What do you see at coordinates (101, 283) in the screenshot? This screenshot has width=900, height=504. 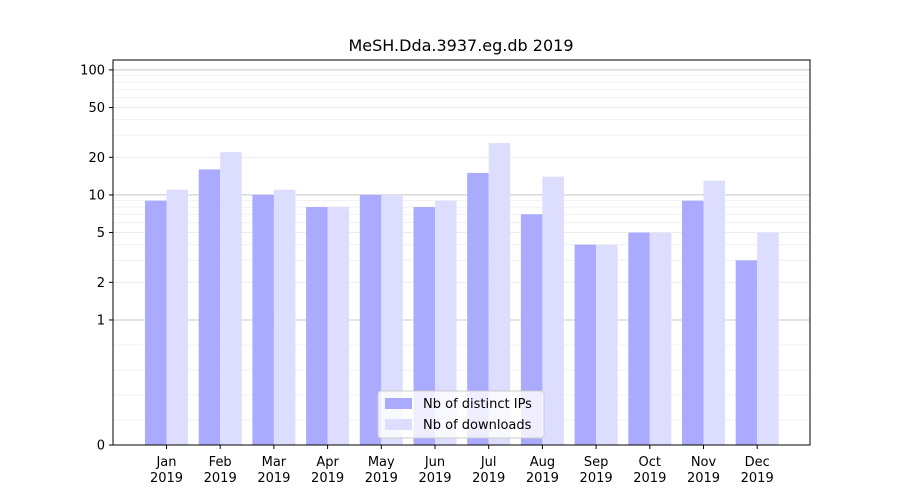 I see `y-tick-label: 2` at bounding box center [101, 283].